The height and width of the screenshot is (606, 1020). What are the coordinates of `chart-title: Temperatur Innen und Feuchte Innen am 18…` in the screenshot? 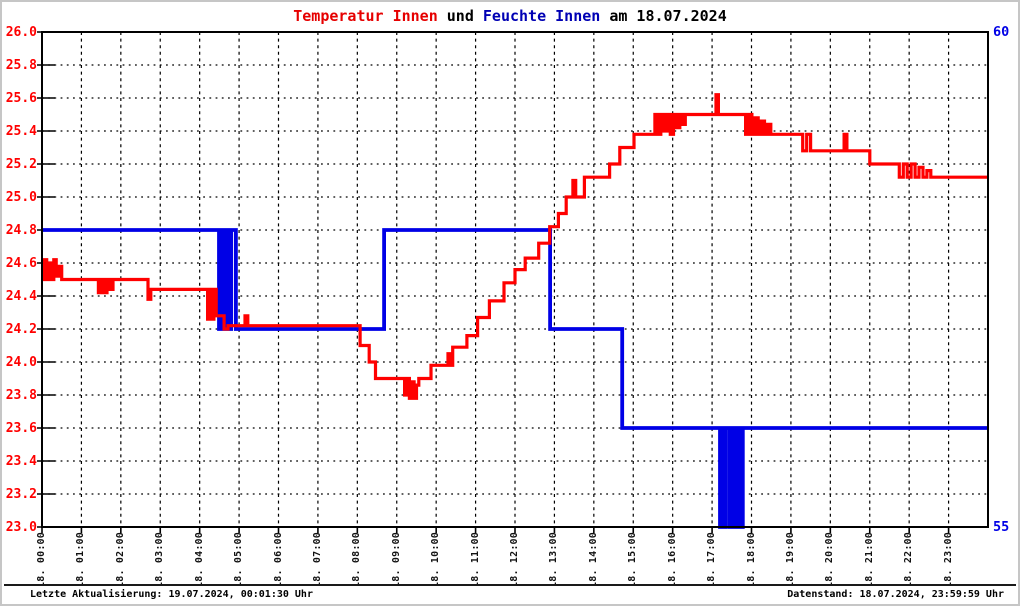 It's located at (510, 16).